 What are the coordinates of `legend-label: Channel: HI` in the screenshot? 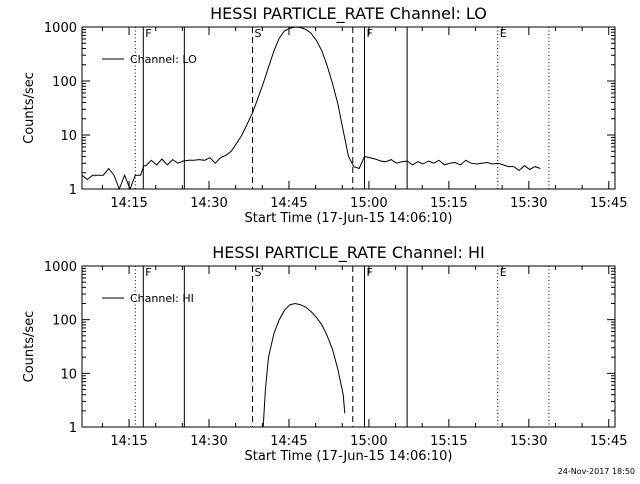 It's located at (162, 298).